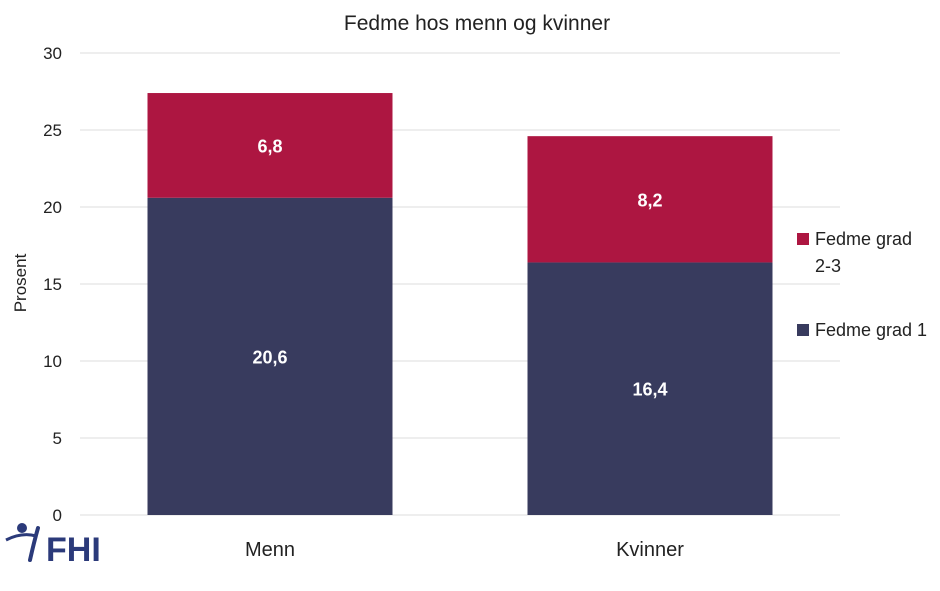 The image size is (940, 591). Describe the element at coordinates (862, 284) in the screenshot. I see `legend: Fedme grad 2-3 Fedme grad 1` at that location.